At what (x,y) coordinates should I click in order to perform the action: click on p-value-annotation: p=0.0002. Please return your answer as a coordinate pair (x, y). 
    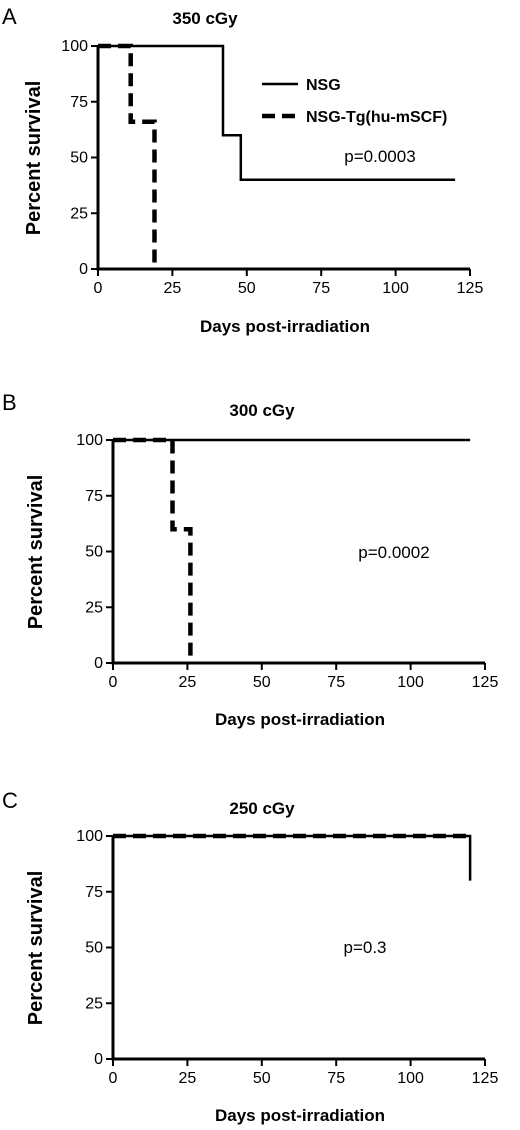
    Looking at the image, I should click on (393, 552).